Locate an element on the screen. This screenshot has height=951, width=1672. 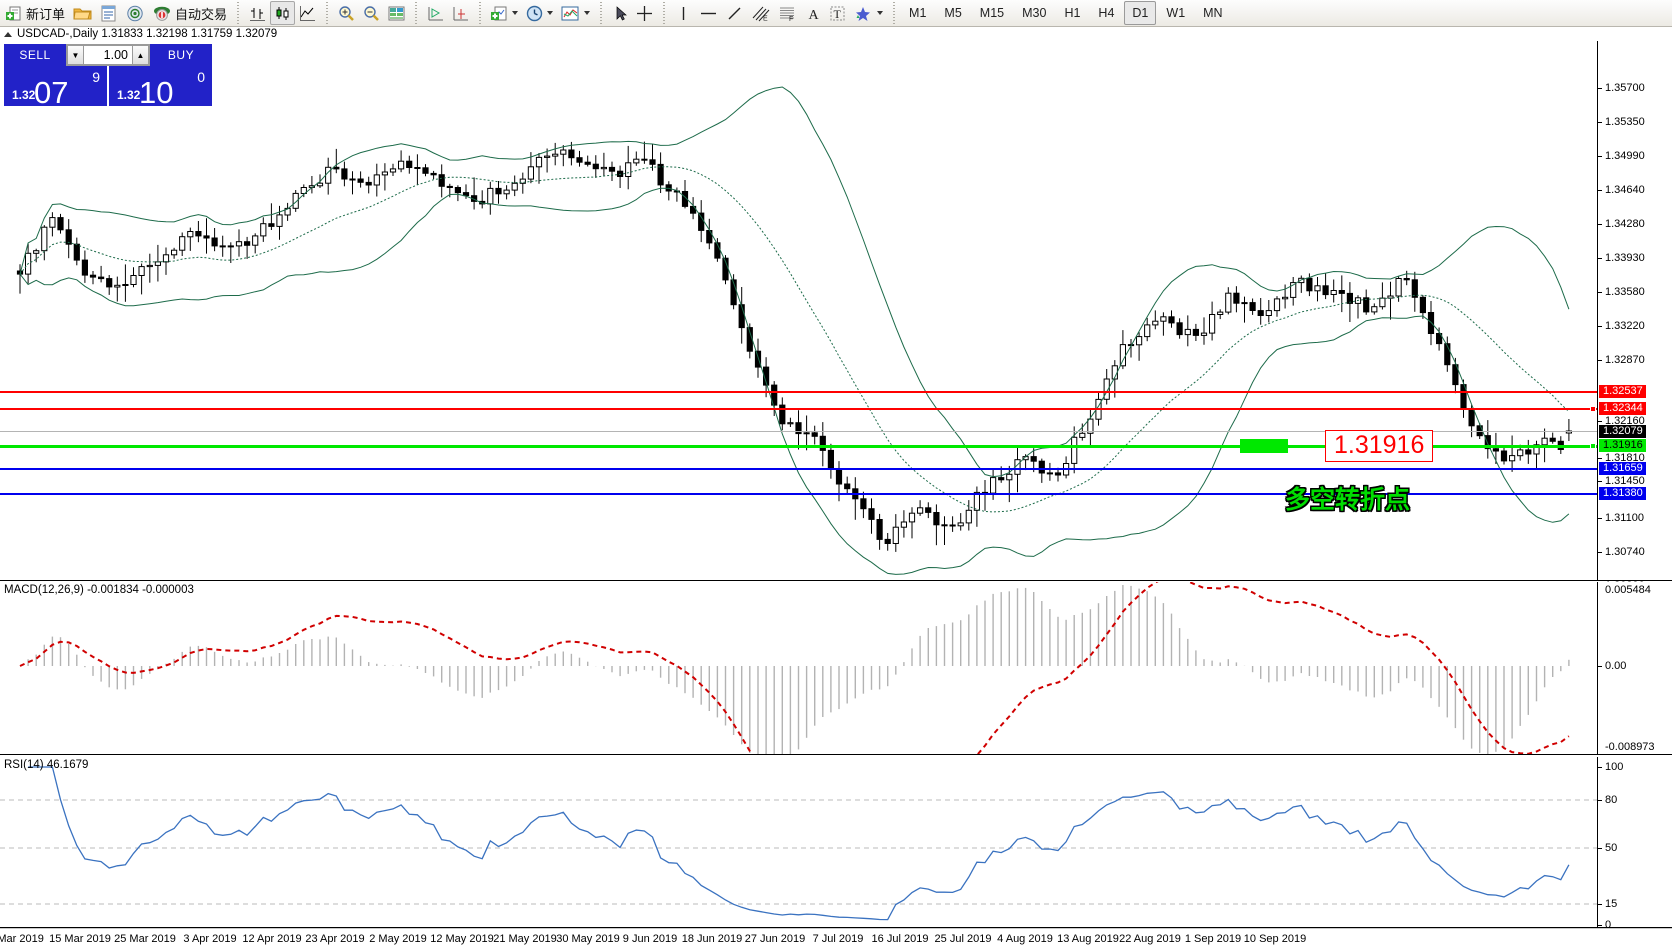
date-tick: 16 Jul 2019 is located at coordinates (900, 939).